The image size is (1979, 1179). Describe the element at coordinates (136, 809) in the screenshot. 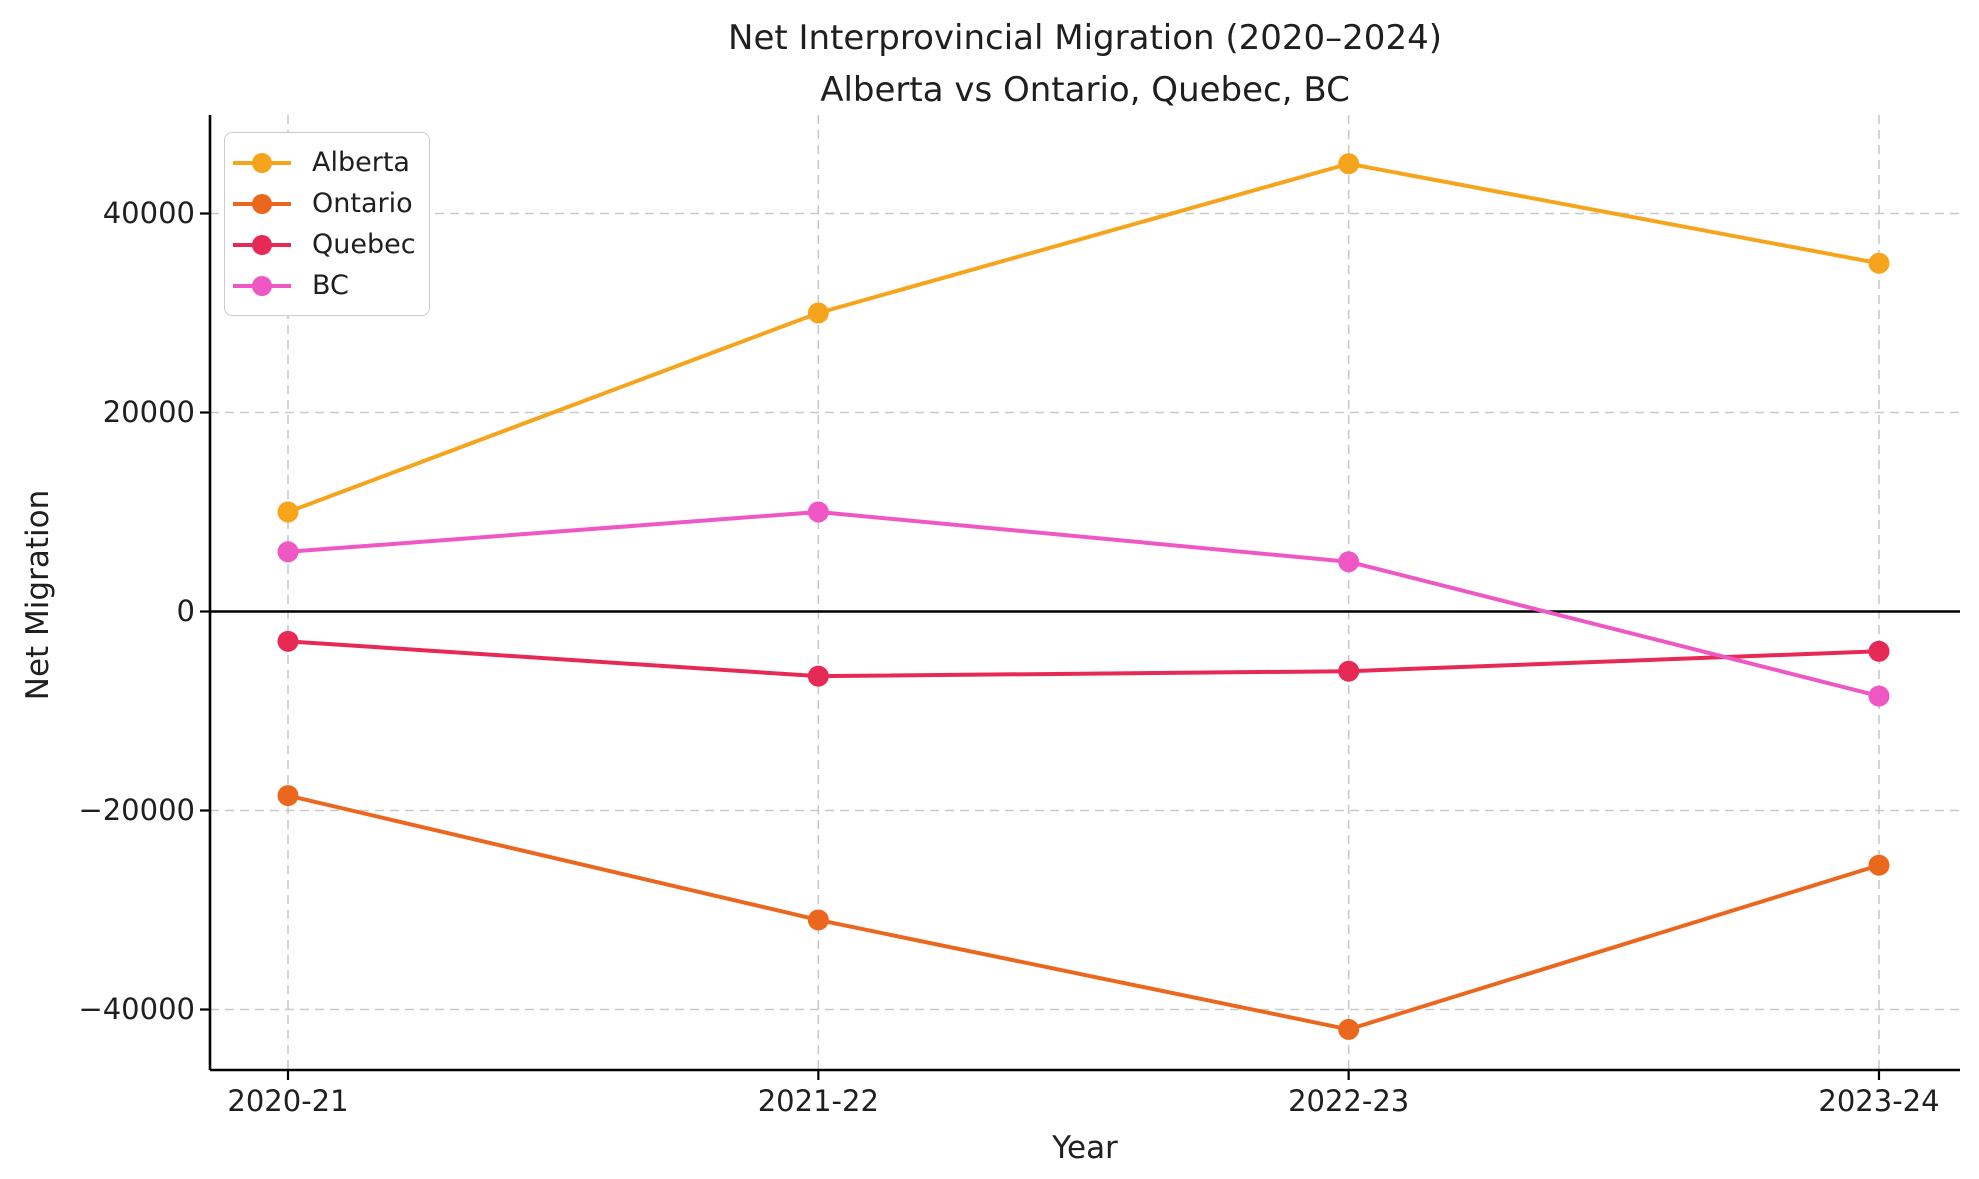

I see `y-tick-label: −20000` at that location.